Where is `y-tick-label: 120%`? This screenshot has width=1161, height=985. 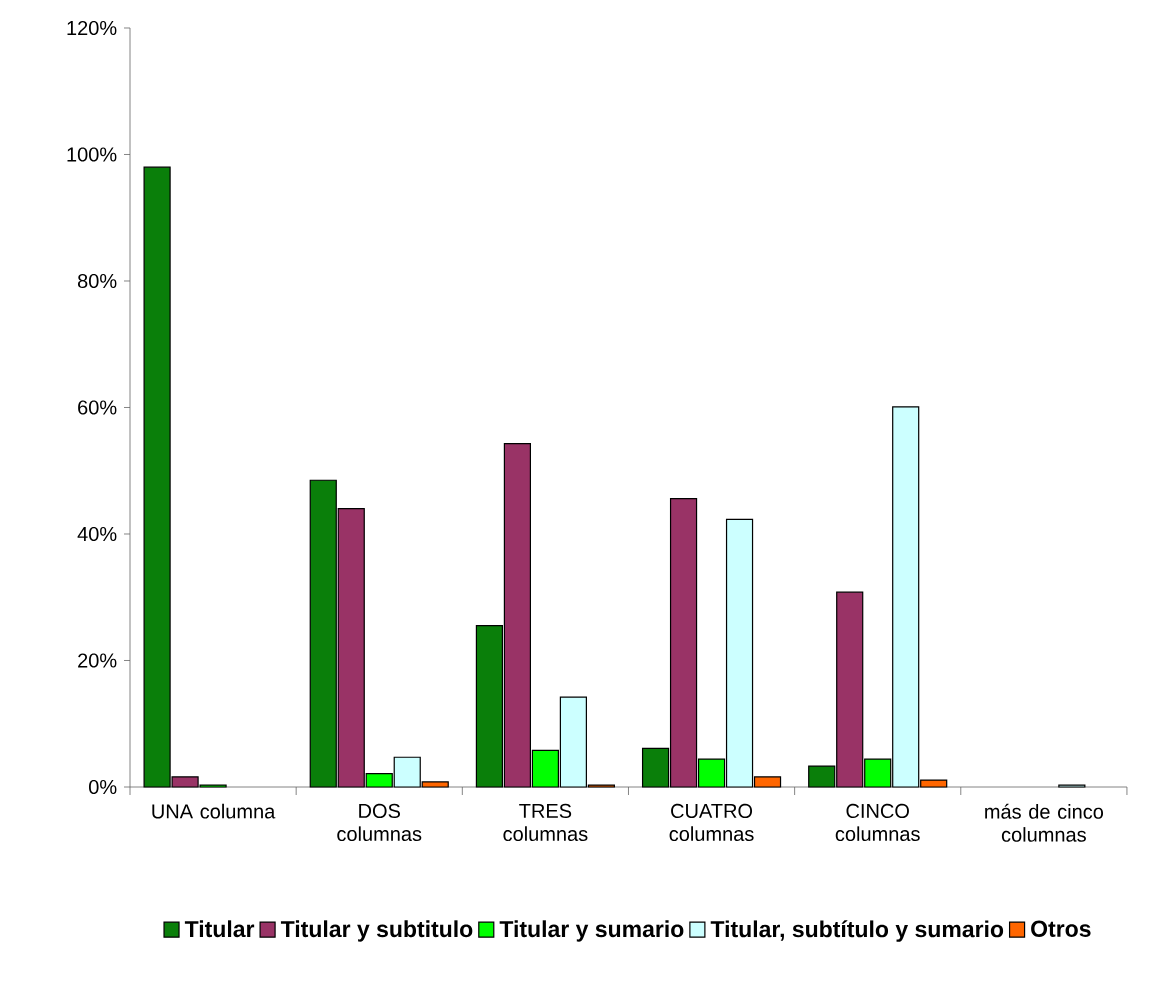 y-tick-label: 120% is located at coordinates (92, 28).